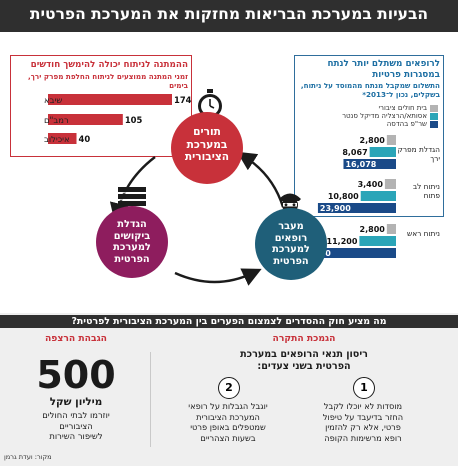  I want to click on cat-label-hip: הגדלת מפרק ירך, so click(418, 154).